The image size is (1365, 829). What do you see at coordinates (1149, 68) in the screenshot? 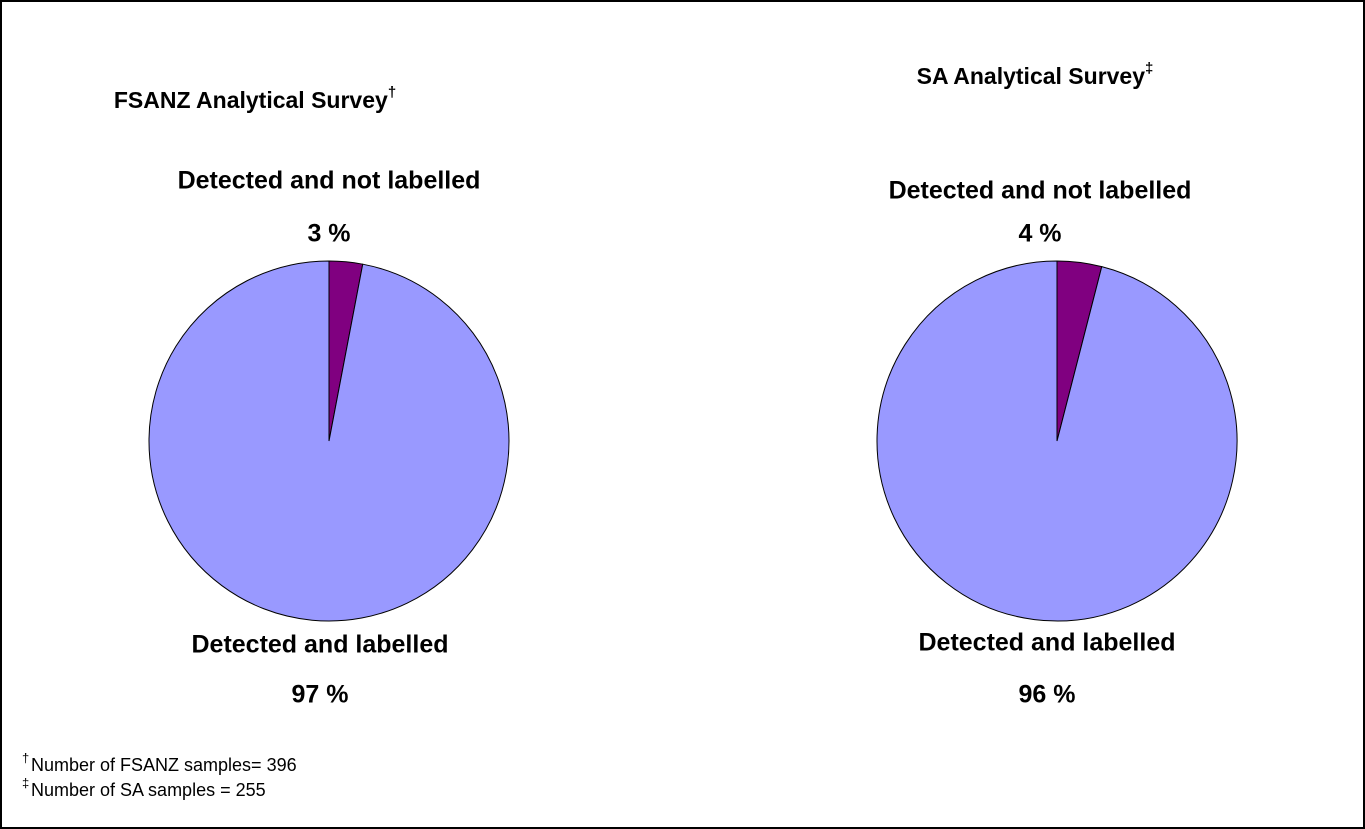
I see `title-mark: ‡` at bounding box center [1149, 68].